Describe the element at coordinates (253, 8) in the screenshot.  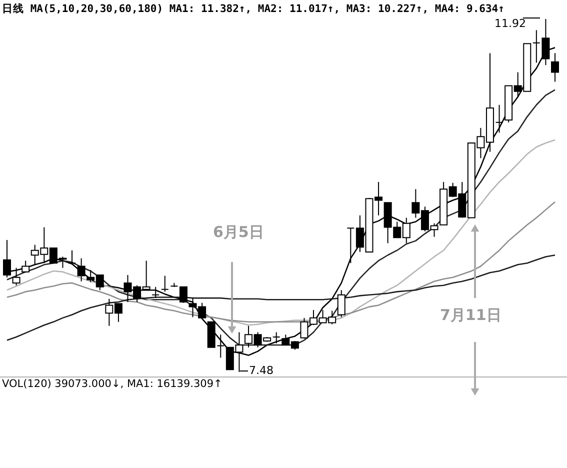
I see `chart-title: 日线 MA(5,10,20,30,60,180) MA1: 11.382↑, MA2: 11.017↑, MA3: 10.227↑, MA4: 9.634↑` at that location.